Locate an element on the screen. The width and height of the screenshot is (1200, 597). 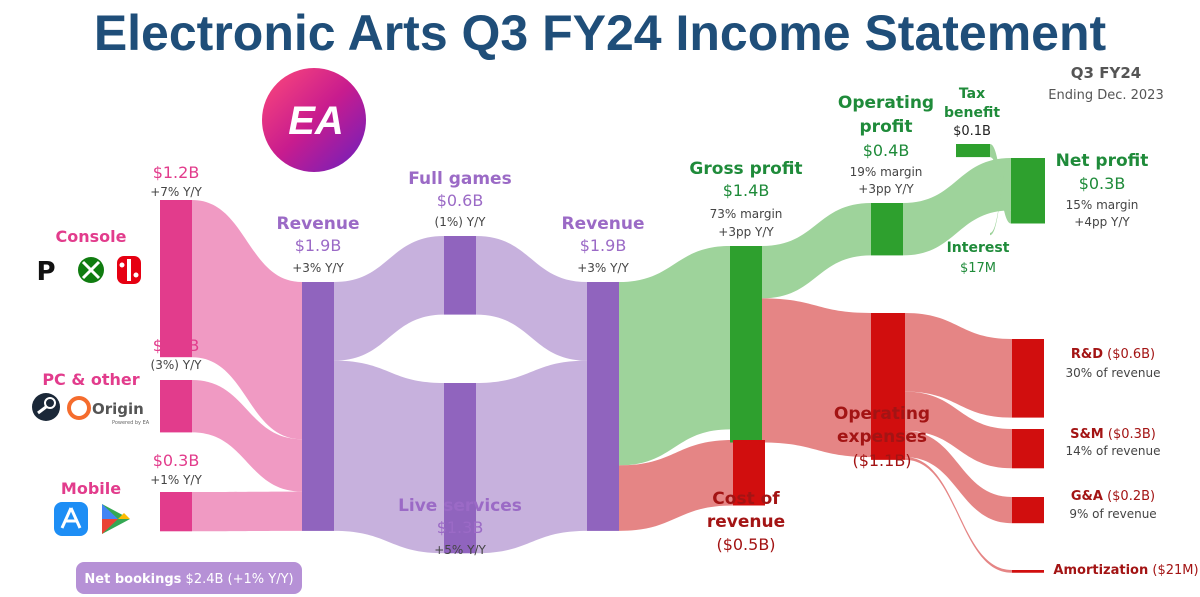
node-cost-of-revenue is located at coordinates (749, 473).